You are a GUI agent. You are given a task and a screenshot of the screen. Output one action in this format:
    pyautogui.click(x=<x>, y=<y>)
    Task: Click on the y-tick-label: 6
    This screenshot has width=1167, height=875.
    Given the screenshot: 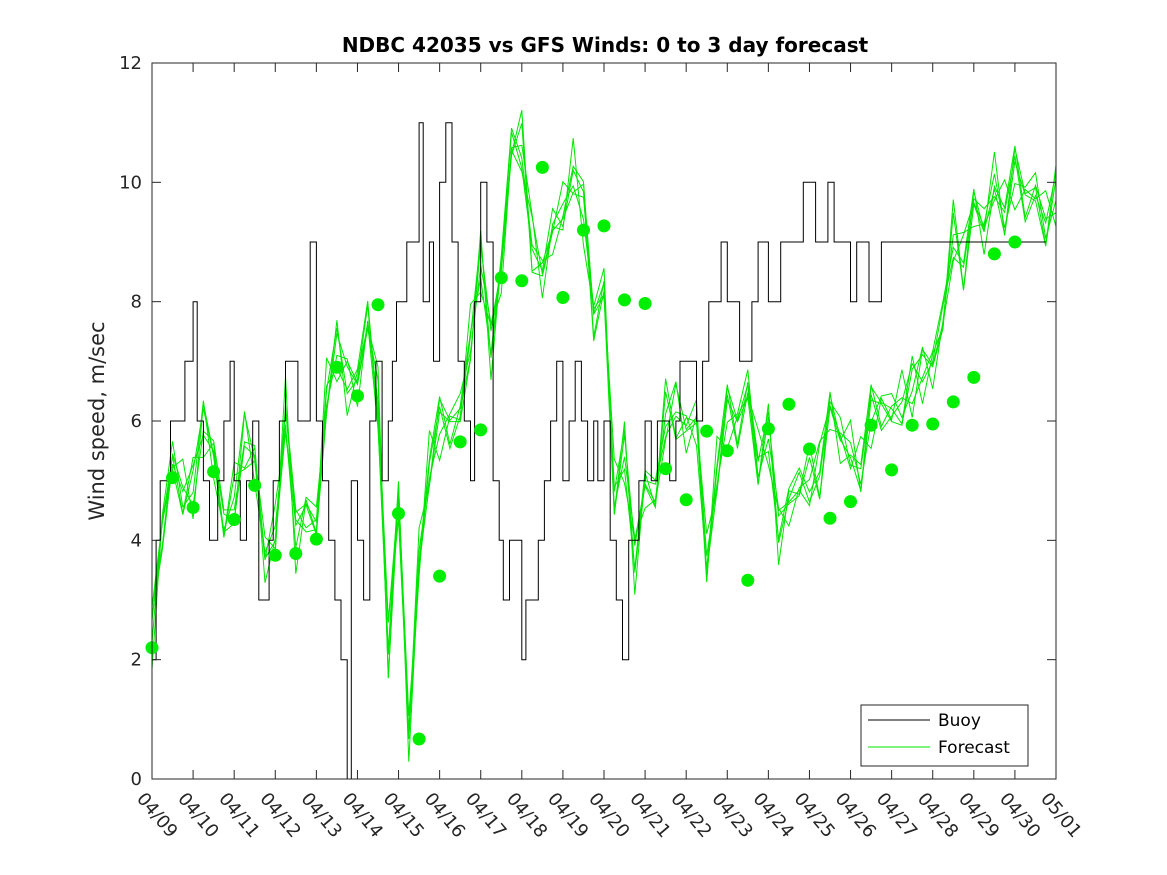 What is the action you would take?
    pyautogui.click(x=136, y=421)
    